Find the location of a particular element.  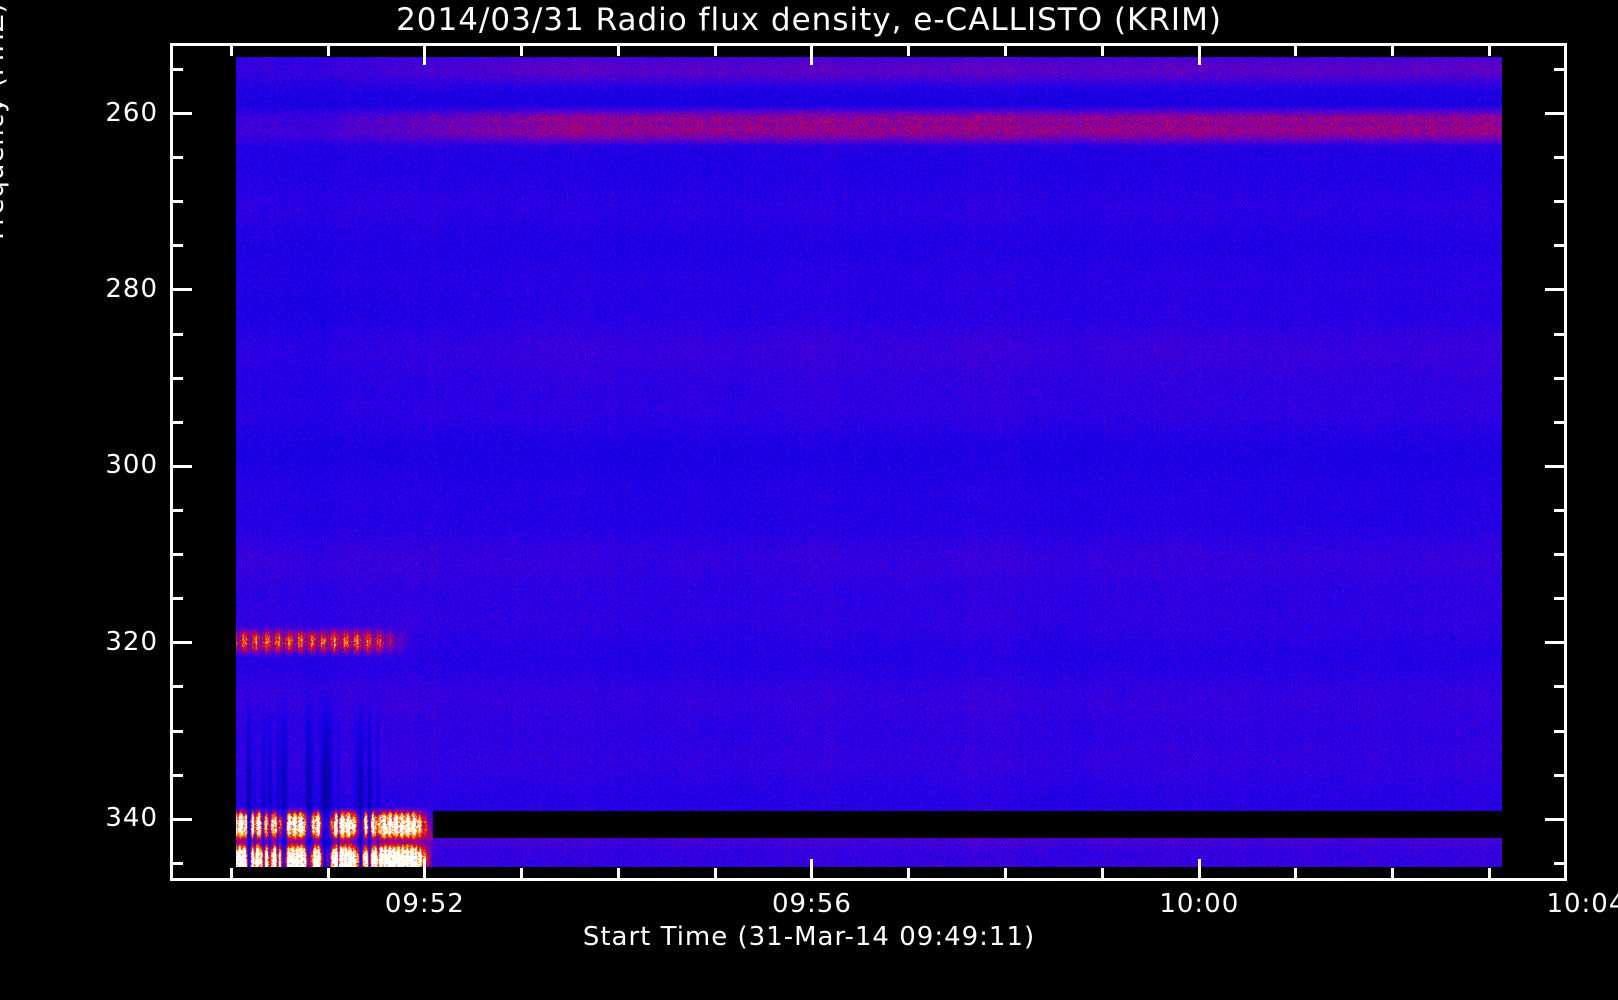

x-tick-label-09-52: 09:52 is located at coordinates (424, 904).